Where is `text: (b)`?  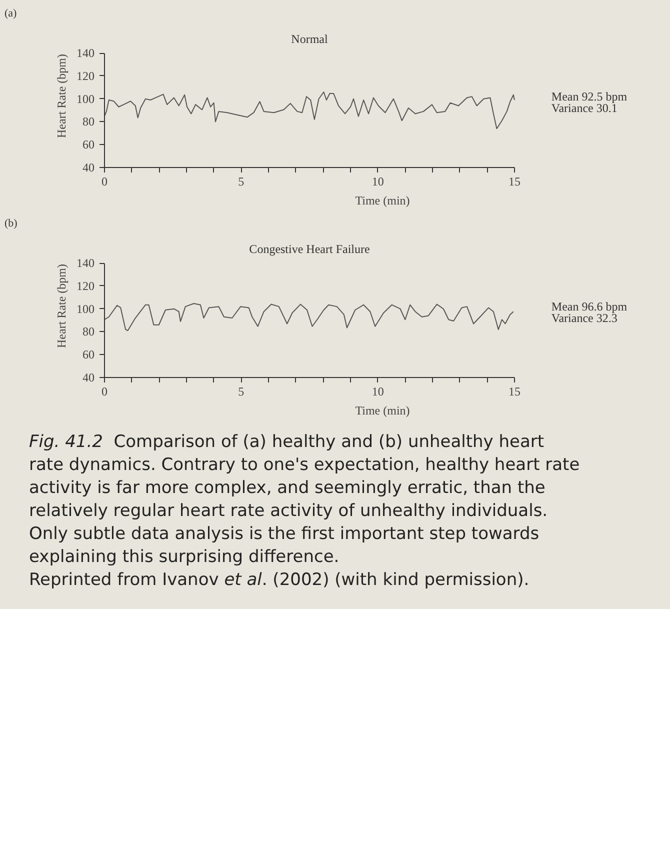 text: (b) is located at coordinates (11, 224).